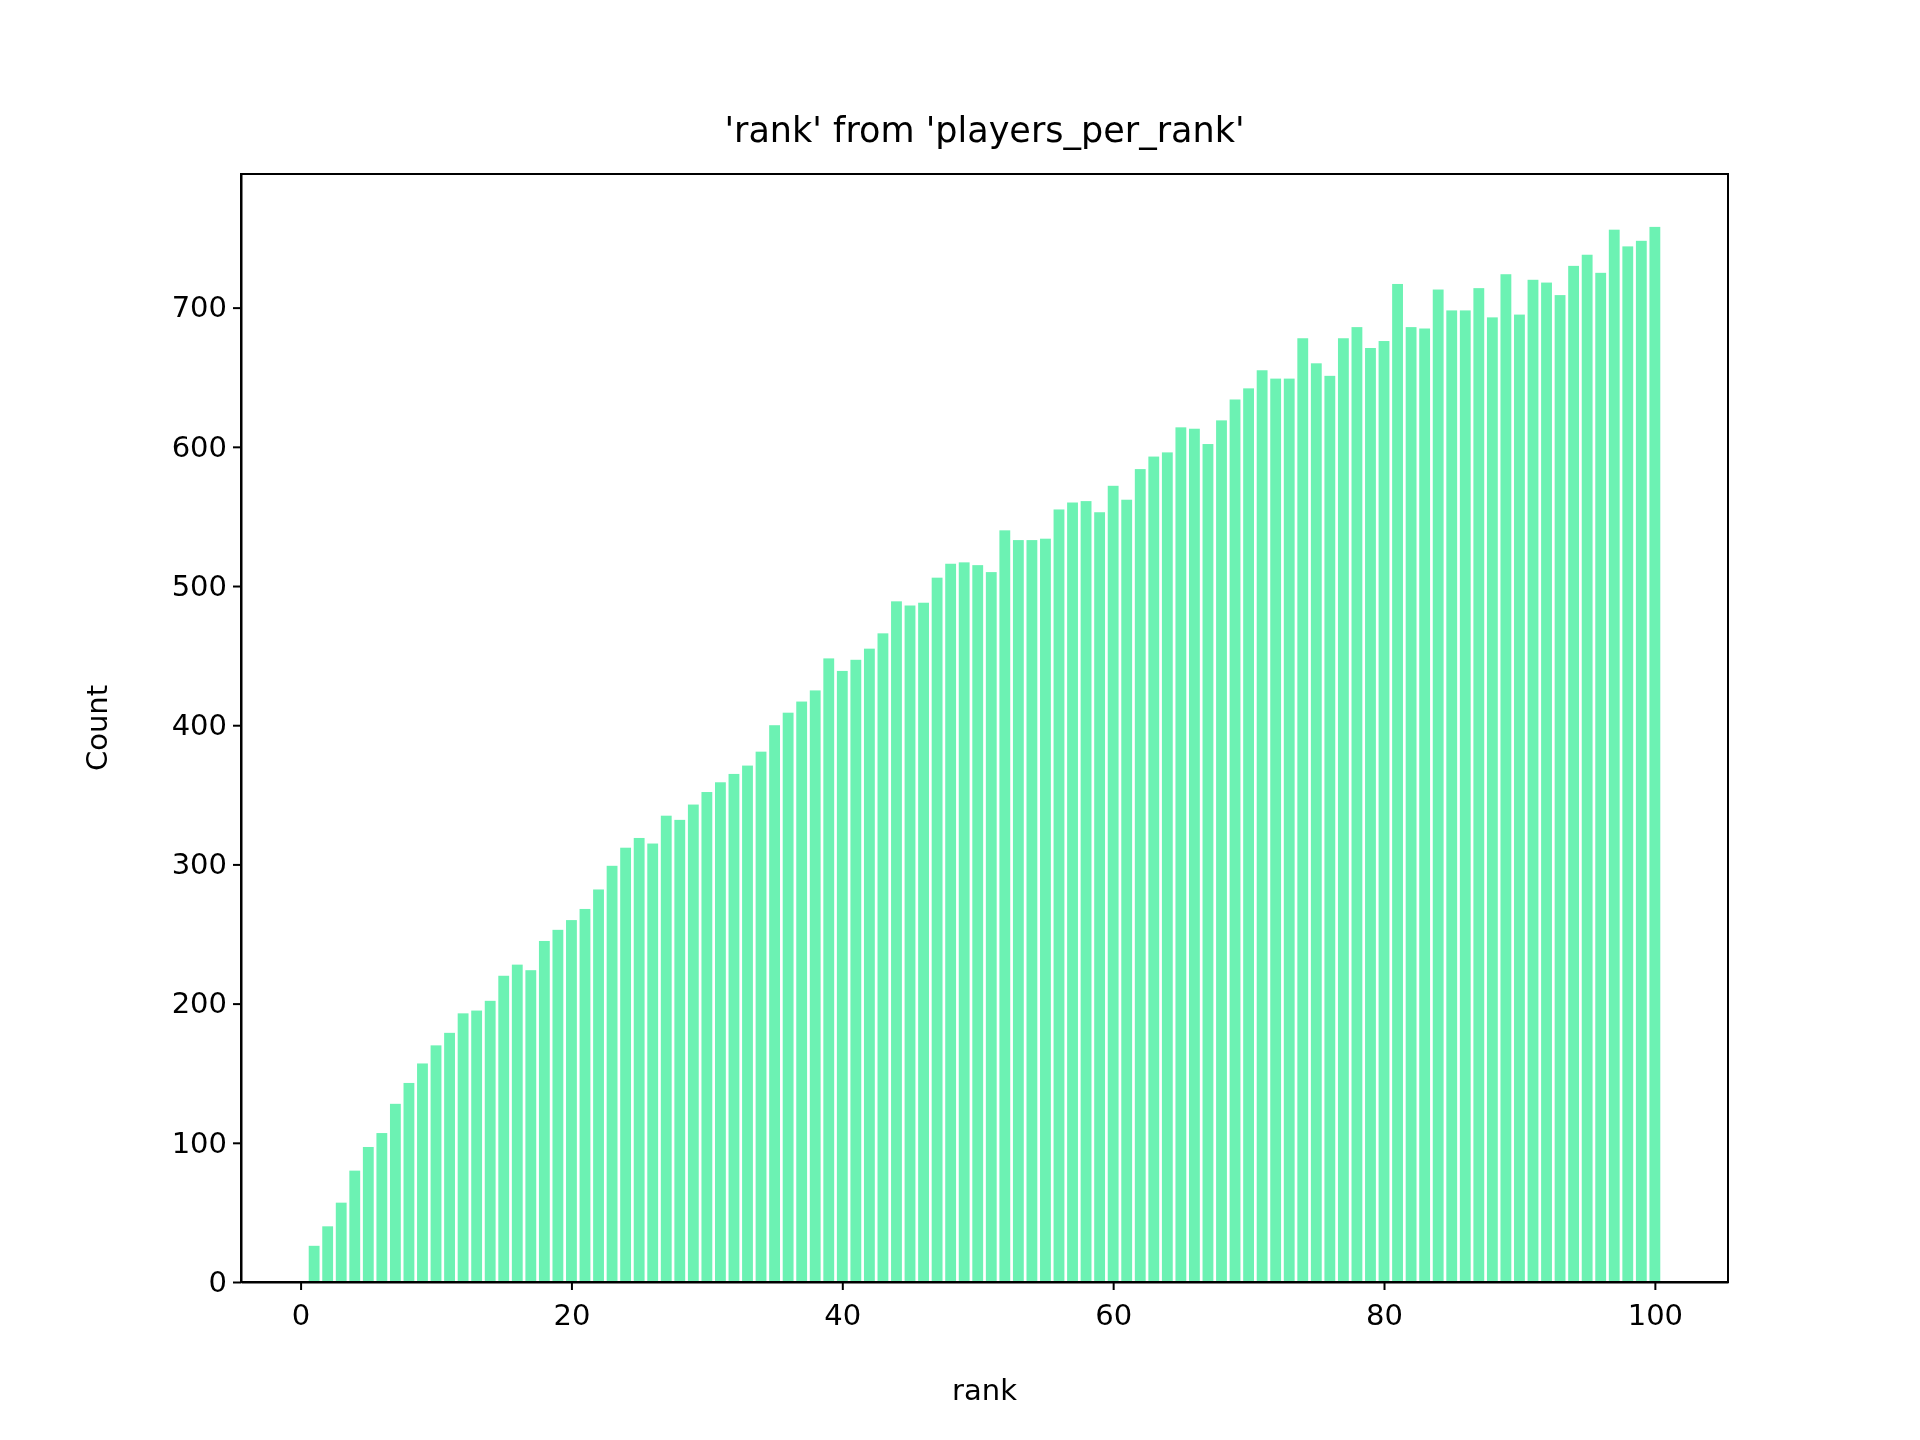 This screenshot has height=1440, width=1920. What do you see at coordinates (199, 585) in the screenshot?
I see `y-tick-label: 500` at bounding box center [199, 585].